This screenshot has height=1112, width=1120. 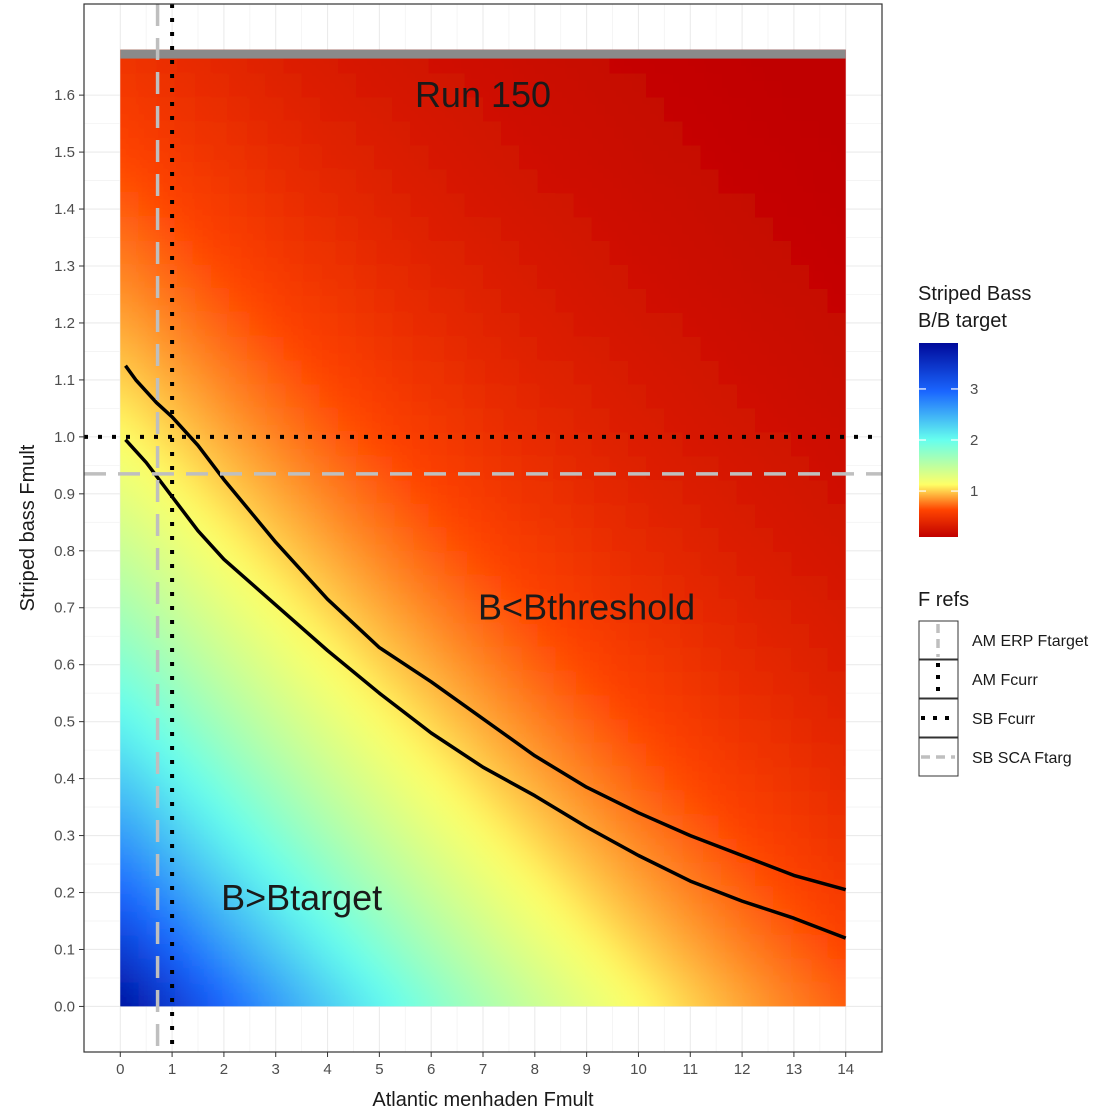 I want to click on x-axis: 0 1 2 3 4 5 6 7 8 9 10 11 12 13 14, so click(x=485, y=1065).